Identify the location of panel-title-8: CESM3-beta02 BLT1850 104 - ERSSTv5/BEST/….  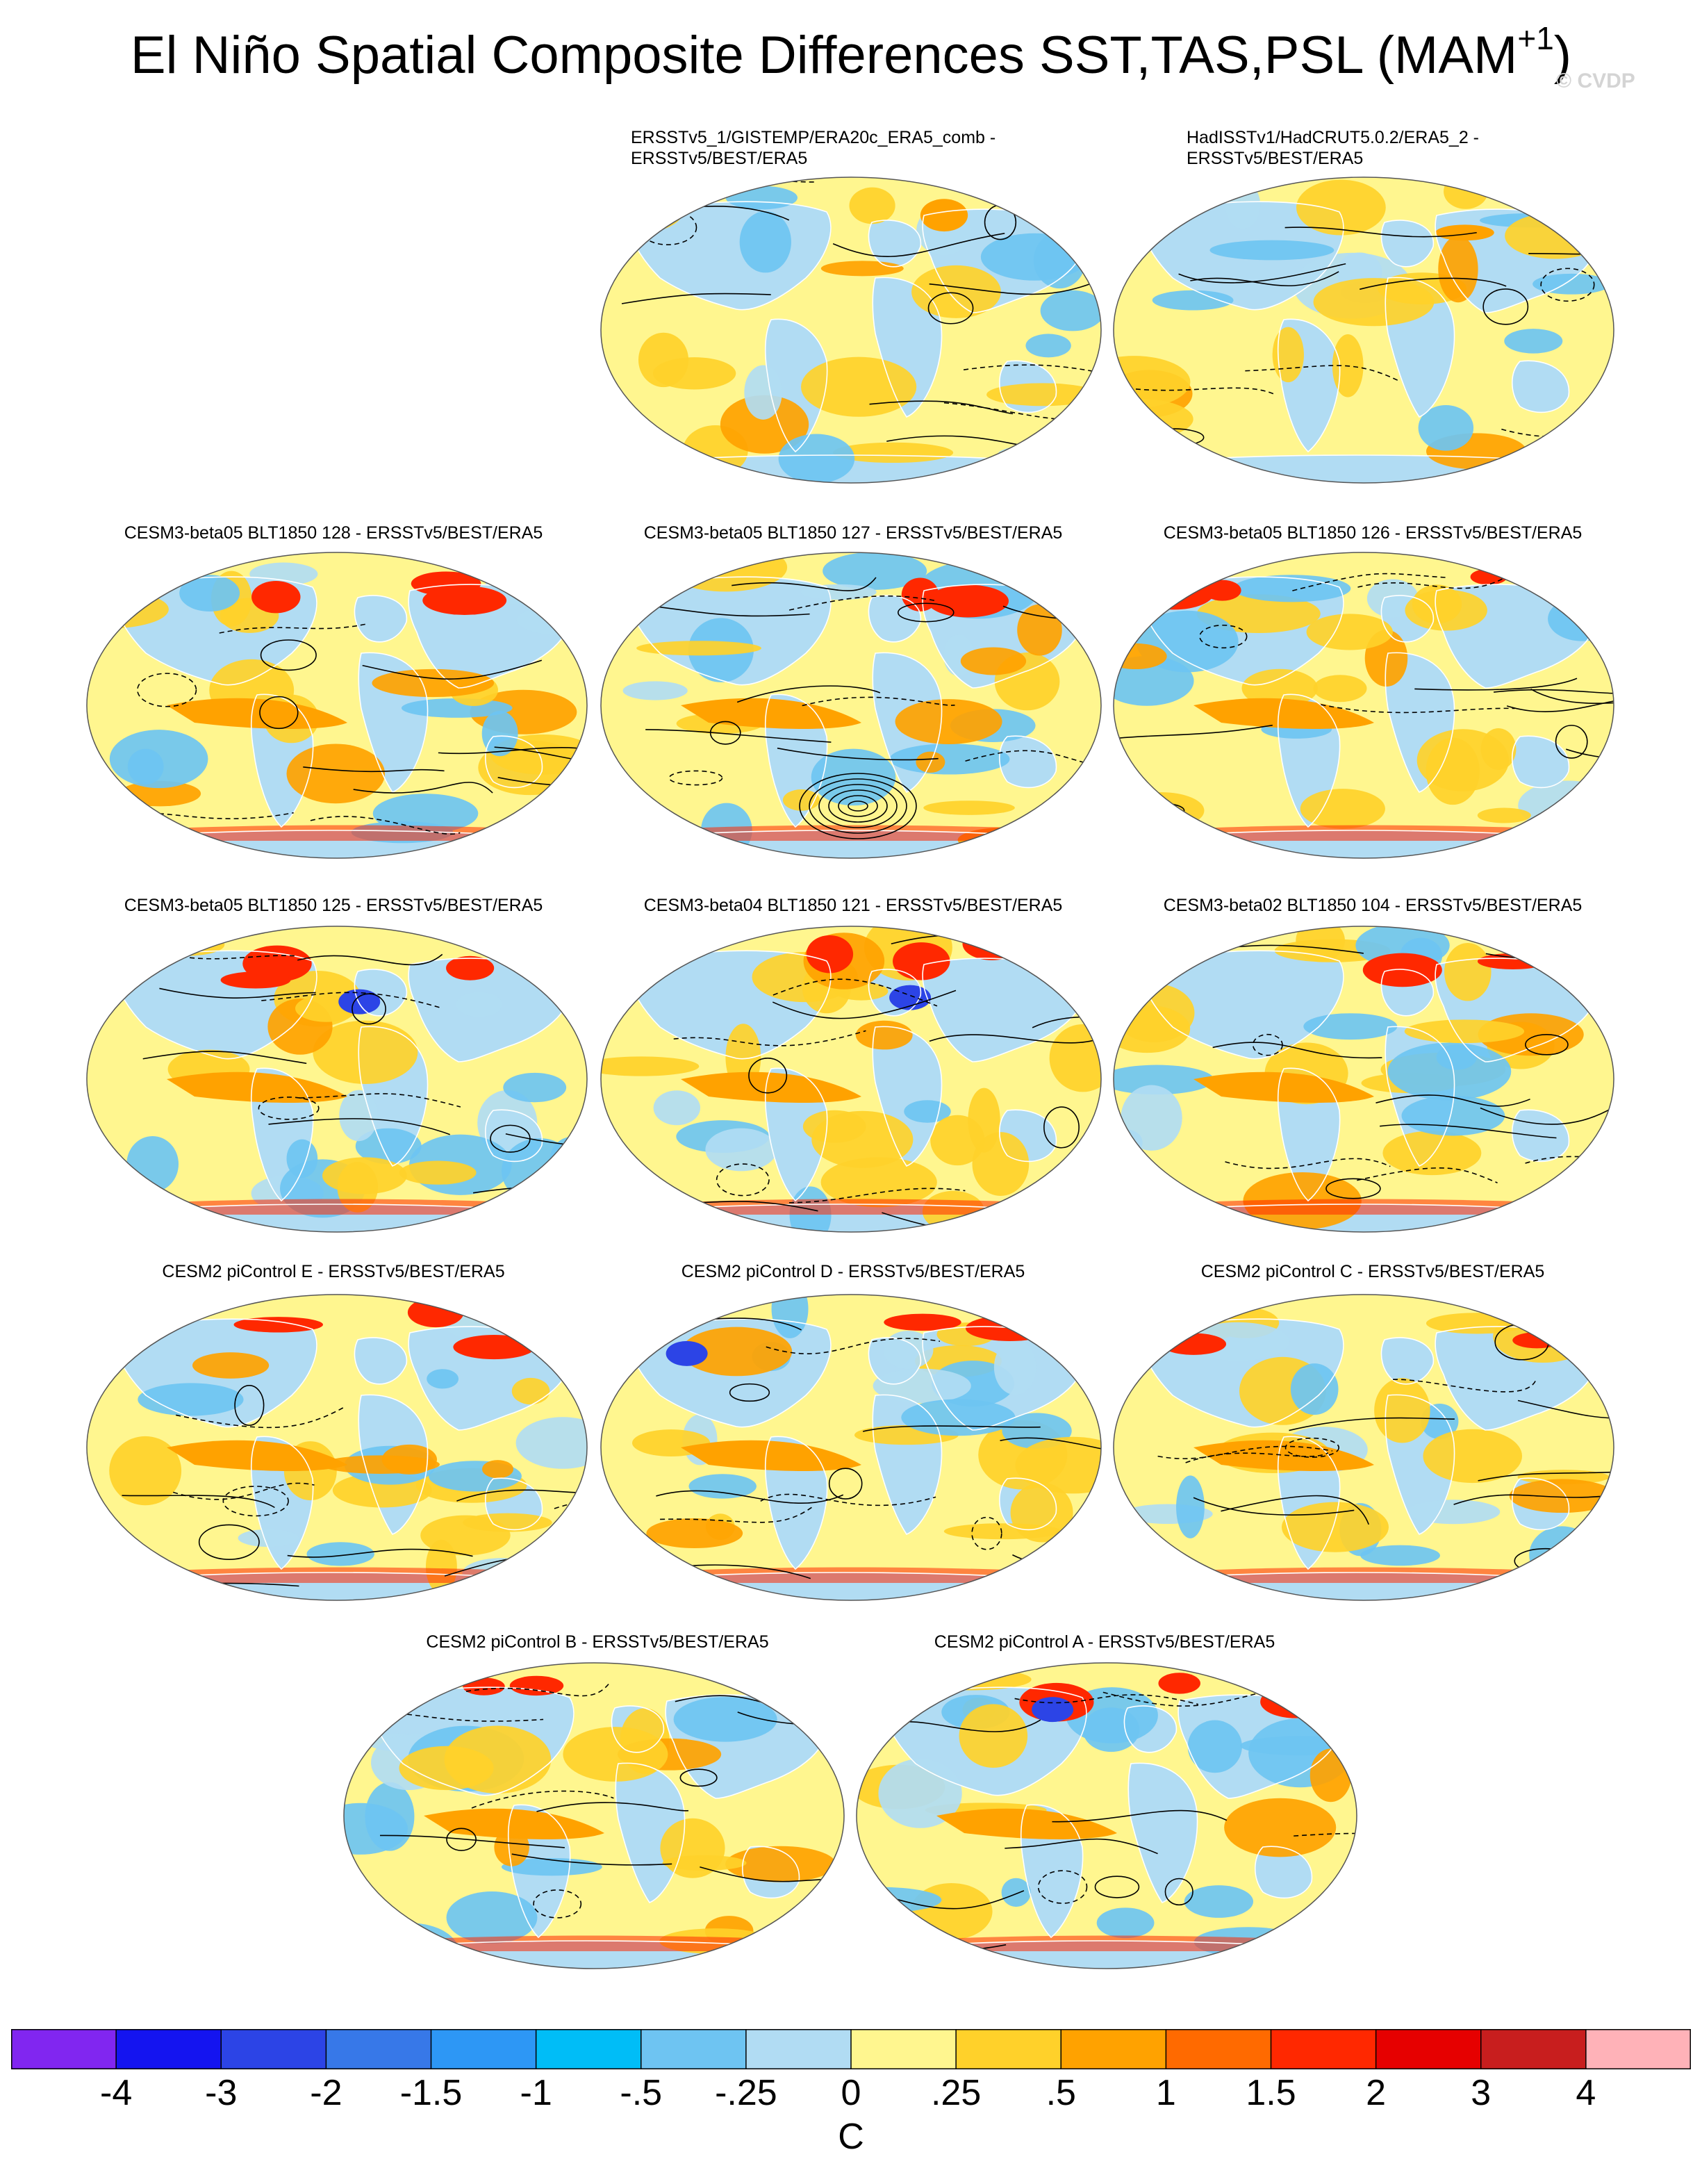
(1373, 905).